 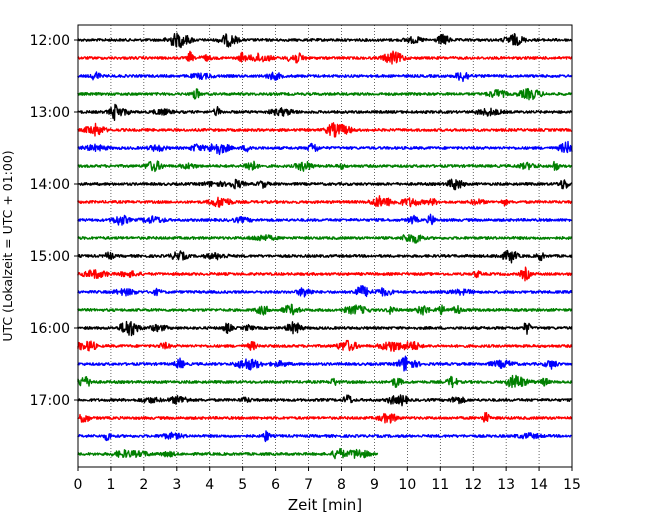 I want to click on x-tick-label: 0, so click(x=78, y=485).